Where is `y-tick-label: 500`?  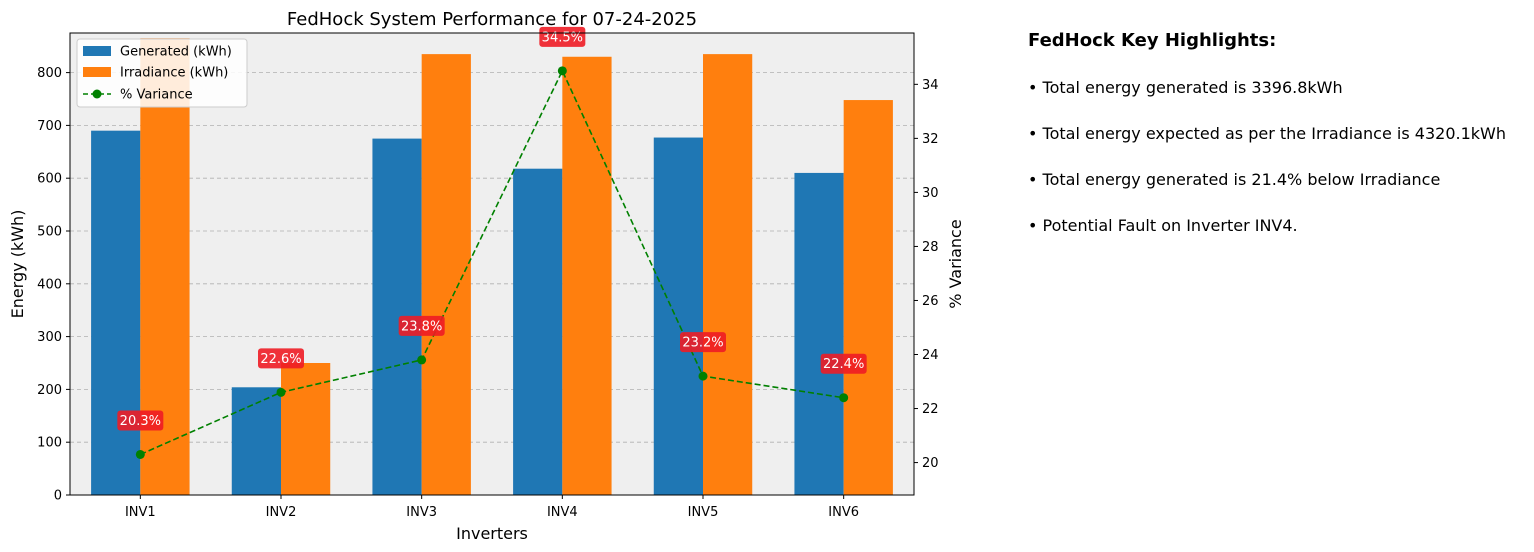 y-tick-label: 500 is located at coordinates (49, 232).